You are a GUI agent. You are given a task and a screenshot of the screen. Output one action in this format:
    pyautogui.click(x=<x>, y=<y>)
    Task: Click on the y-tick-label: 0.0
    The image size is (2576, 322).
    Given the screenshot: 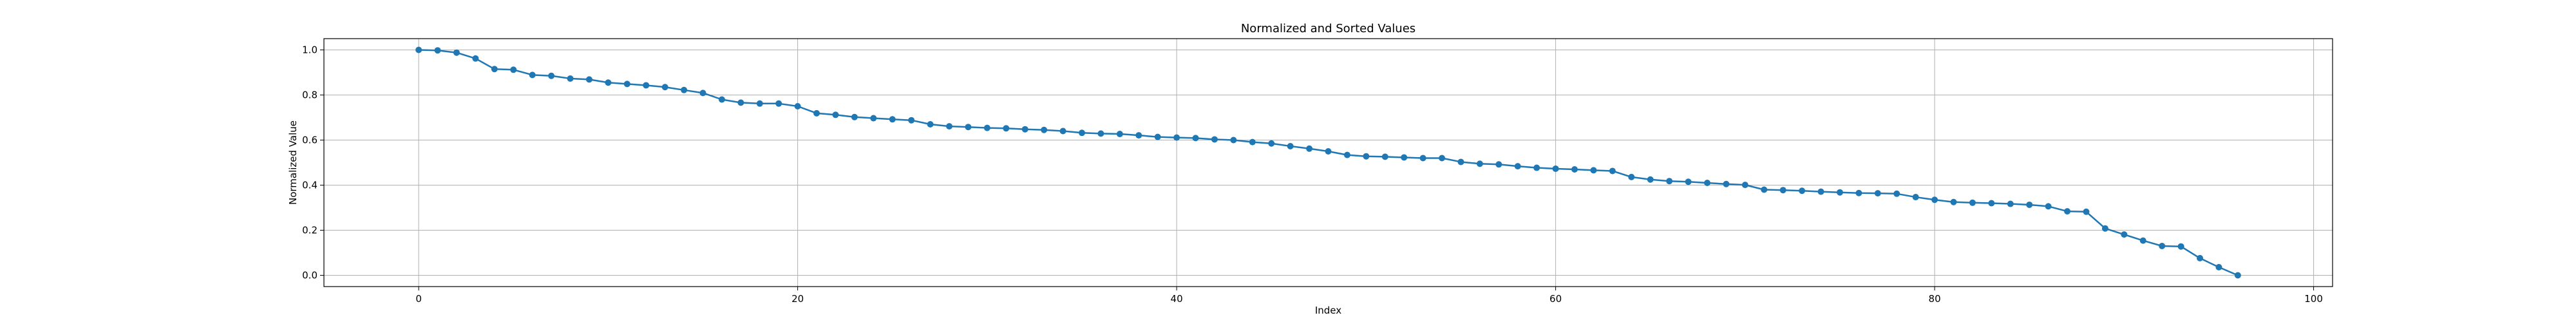 What is the action you would take?
    pyautogui.click(x=309, y=275)
    